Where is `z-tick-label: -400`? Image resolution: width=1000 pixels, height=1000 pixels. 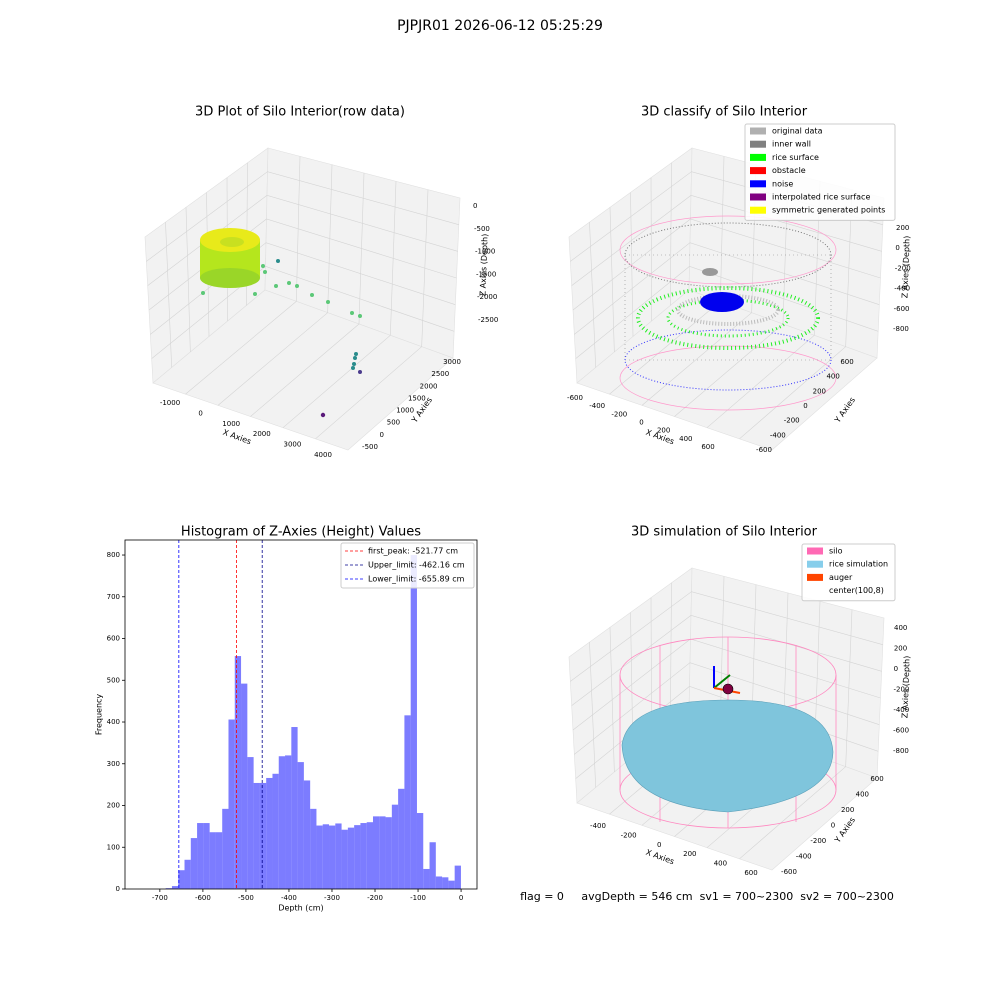
z-tick-label: -400 is located at coordinates (901, 710).